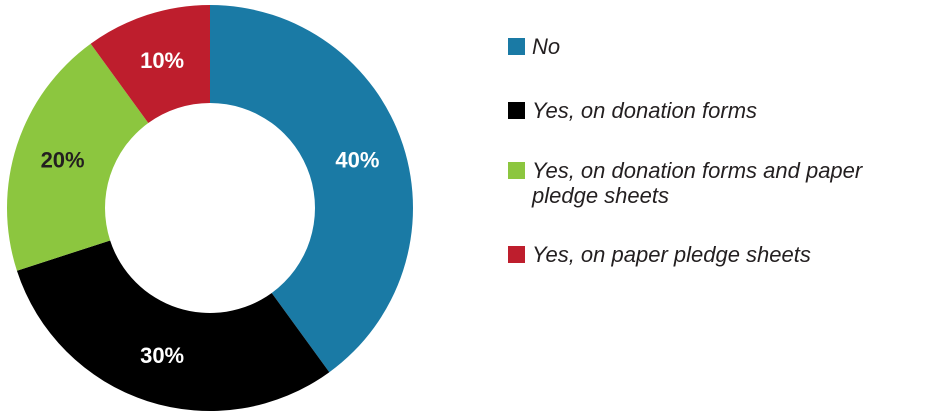  I want to click on legend-label-yes-pledge-sheets: Yes, on paper pledge sheets, so click(671, 254).